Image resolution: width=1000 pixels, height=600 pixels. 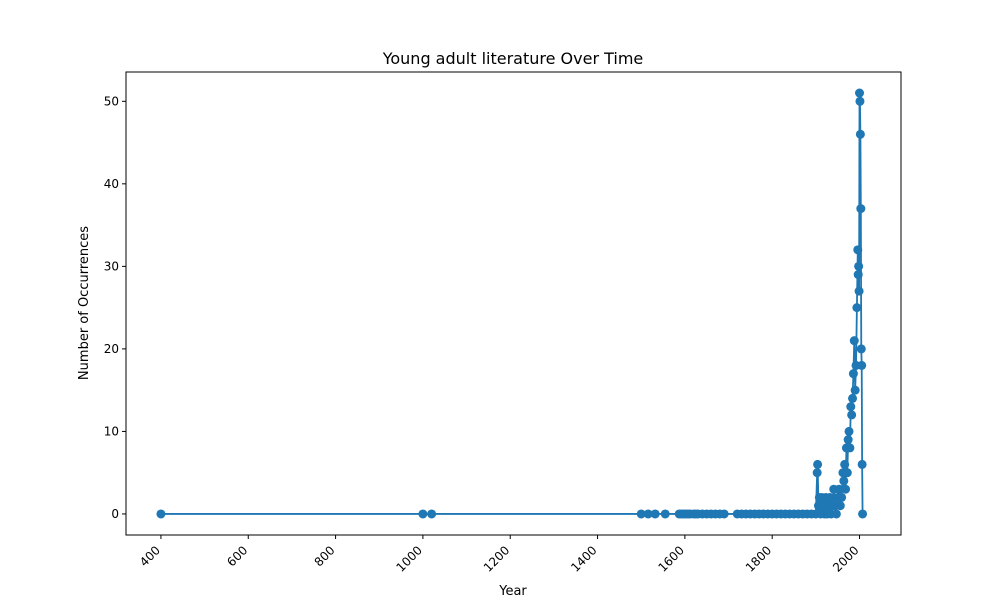 What do you see at coordinates (670, 558) in the screenshot?
I see `x-tick-label: 1600` at bounding box center [670, 558].